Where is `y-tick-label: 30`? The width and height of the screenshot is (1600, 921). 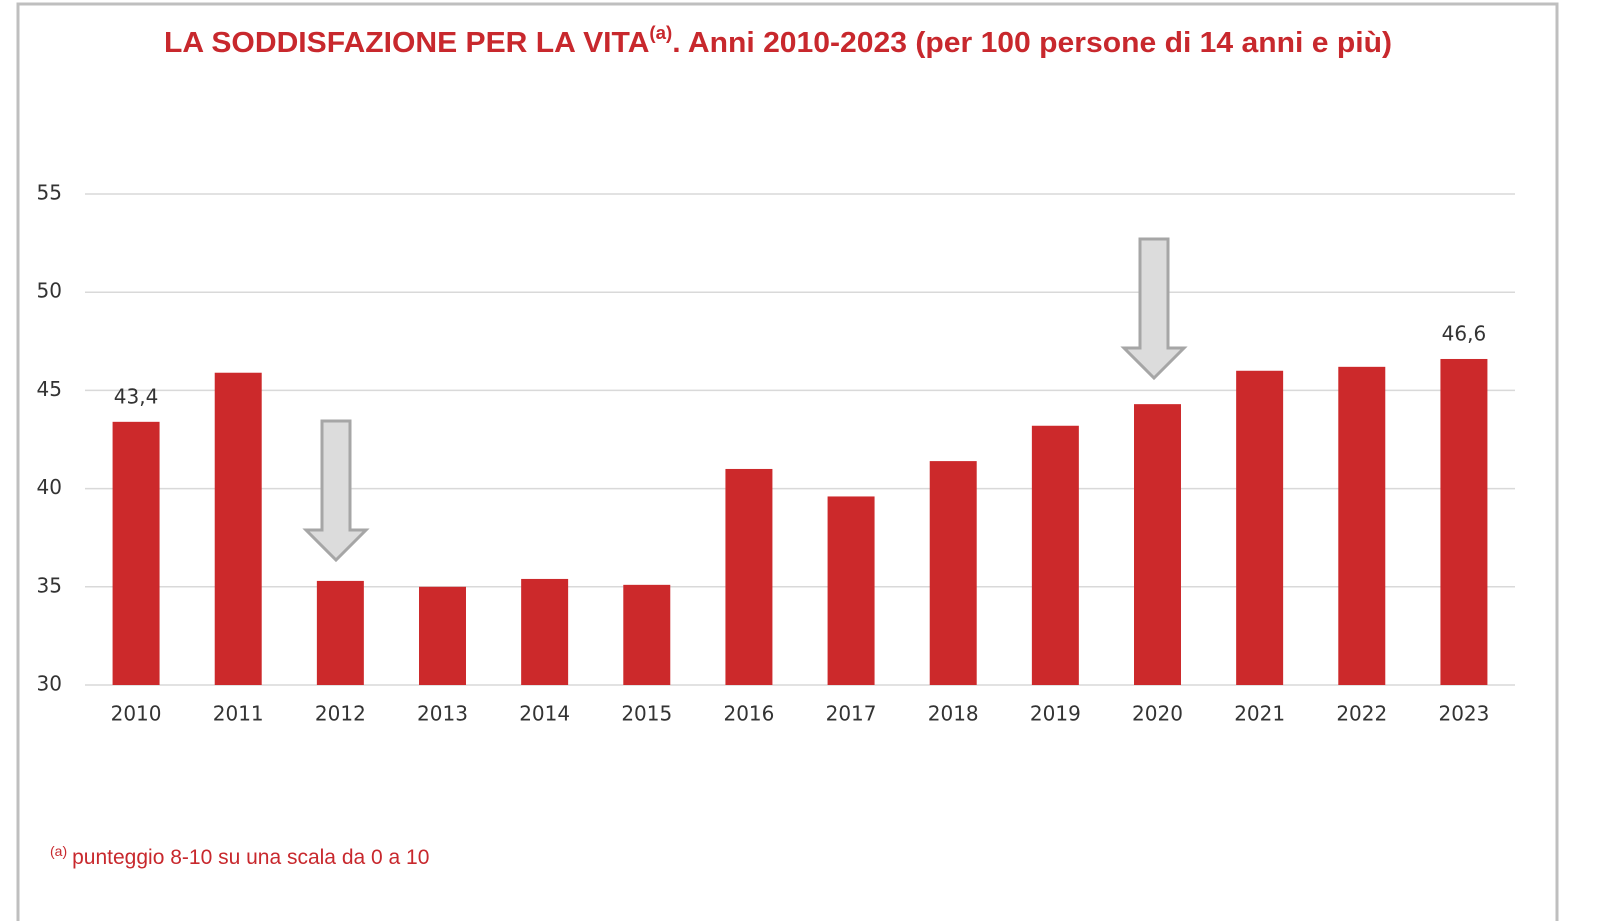 y-tick-label: 30 is located at coordinates (49, 684).